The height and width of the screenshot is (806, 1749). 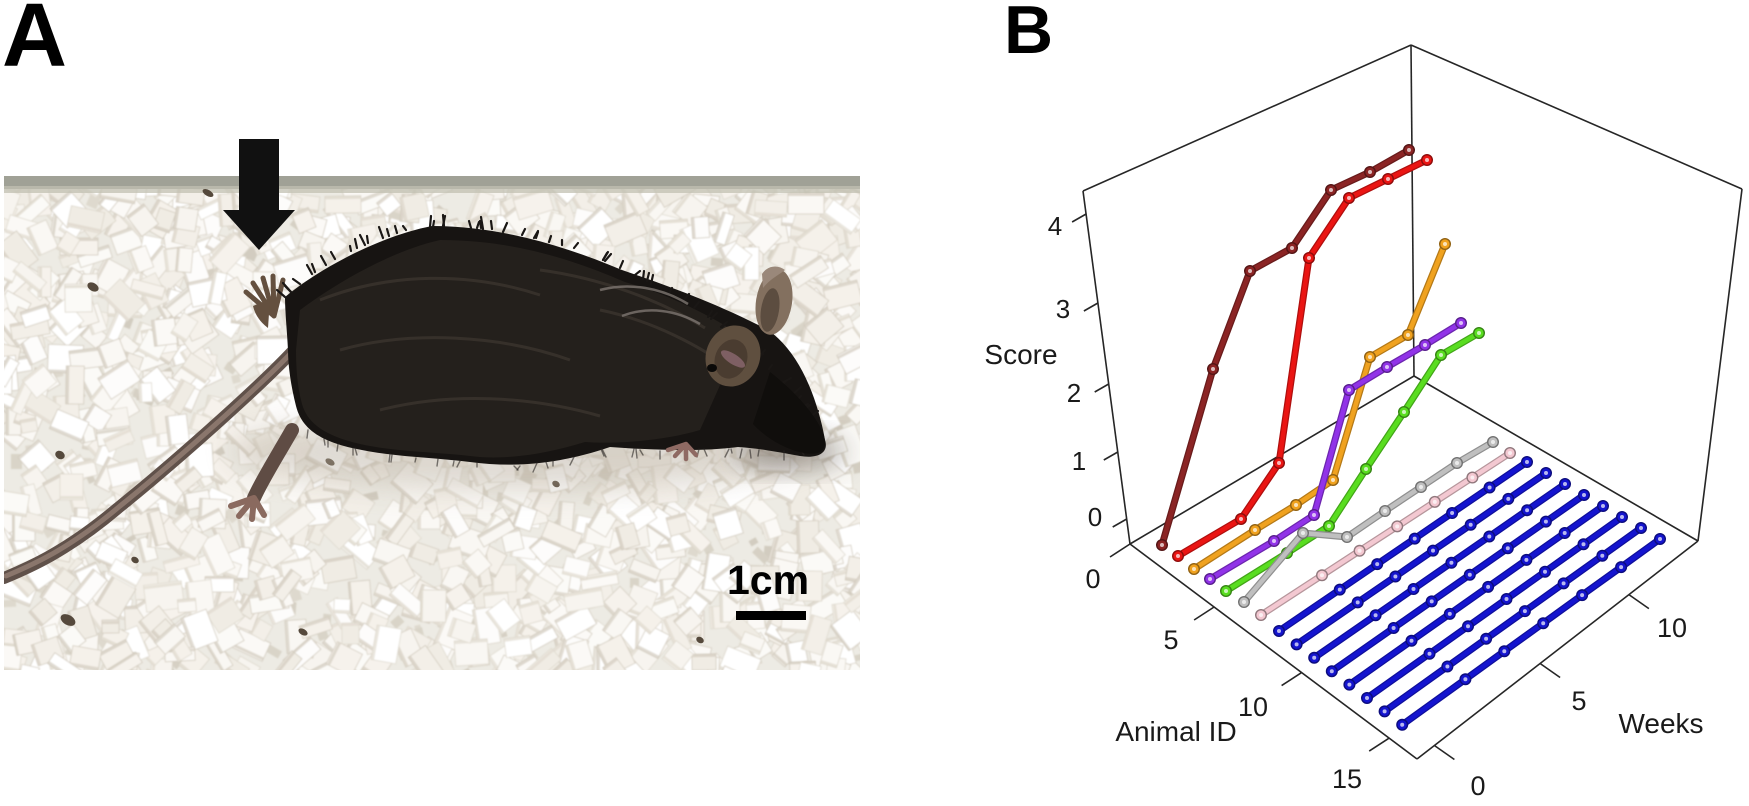 What do you see at coordinates (1028, 34) in the screenshot?
I see `svg-text: B` at bounding box center [1028, 34].